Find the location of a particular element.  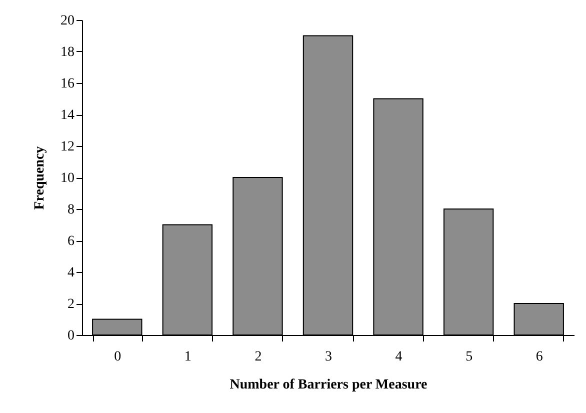

x-axis-title: Number of Barriers per Measure is located at coordinates (329, 385).